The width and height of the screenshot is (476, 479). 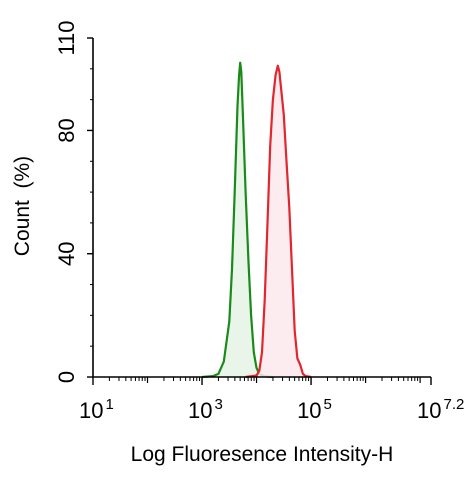 I want to click on series-0-area, so click(x=237, y=219).